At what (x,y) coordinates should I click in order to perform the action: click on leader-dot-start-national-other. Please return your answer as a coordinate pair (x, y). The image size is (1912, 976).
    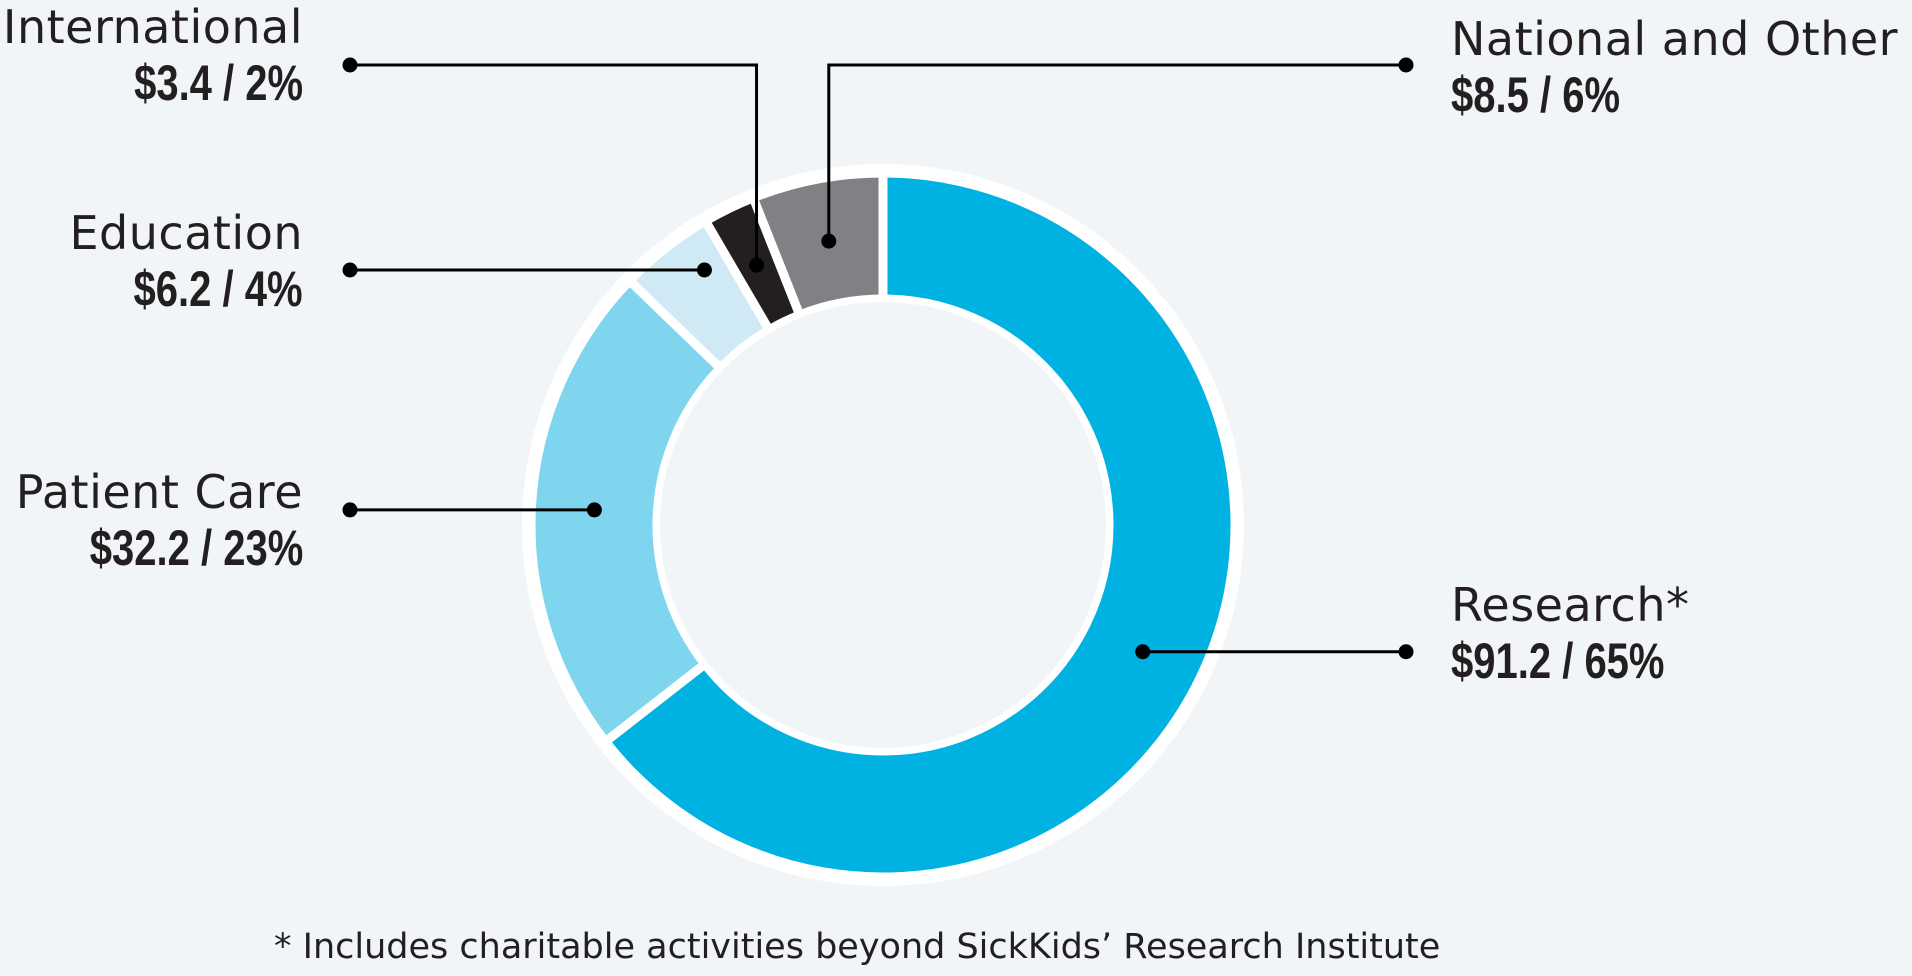
    Looking at the image, I should click on (829, 241).